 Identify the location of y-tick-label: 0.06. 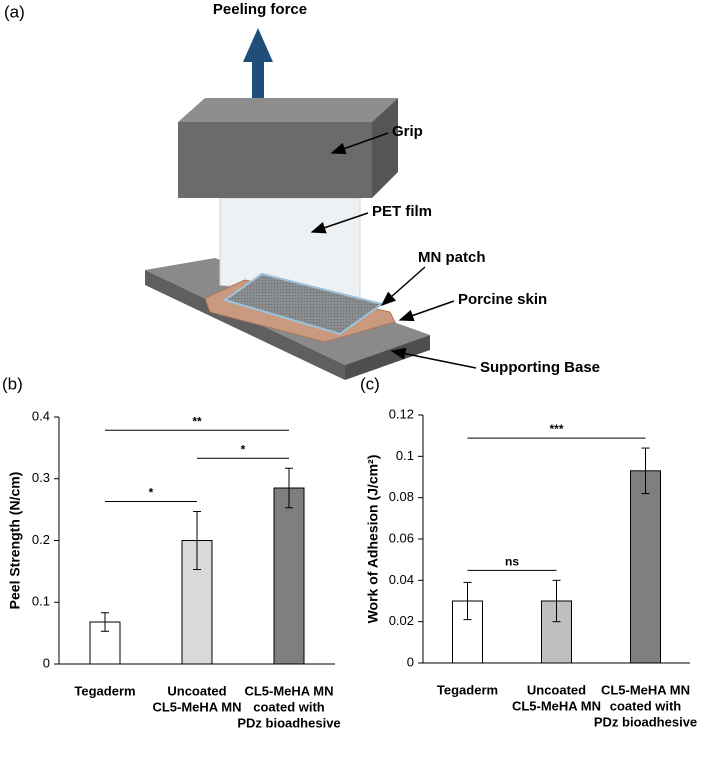
(401, 537).